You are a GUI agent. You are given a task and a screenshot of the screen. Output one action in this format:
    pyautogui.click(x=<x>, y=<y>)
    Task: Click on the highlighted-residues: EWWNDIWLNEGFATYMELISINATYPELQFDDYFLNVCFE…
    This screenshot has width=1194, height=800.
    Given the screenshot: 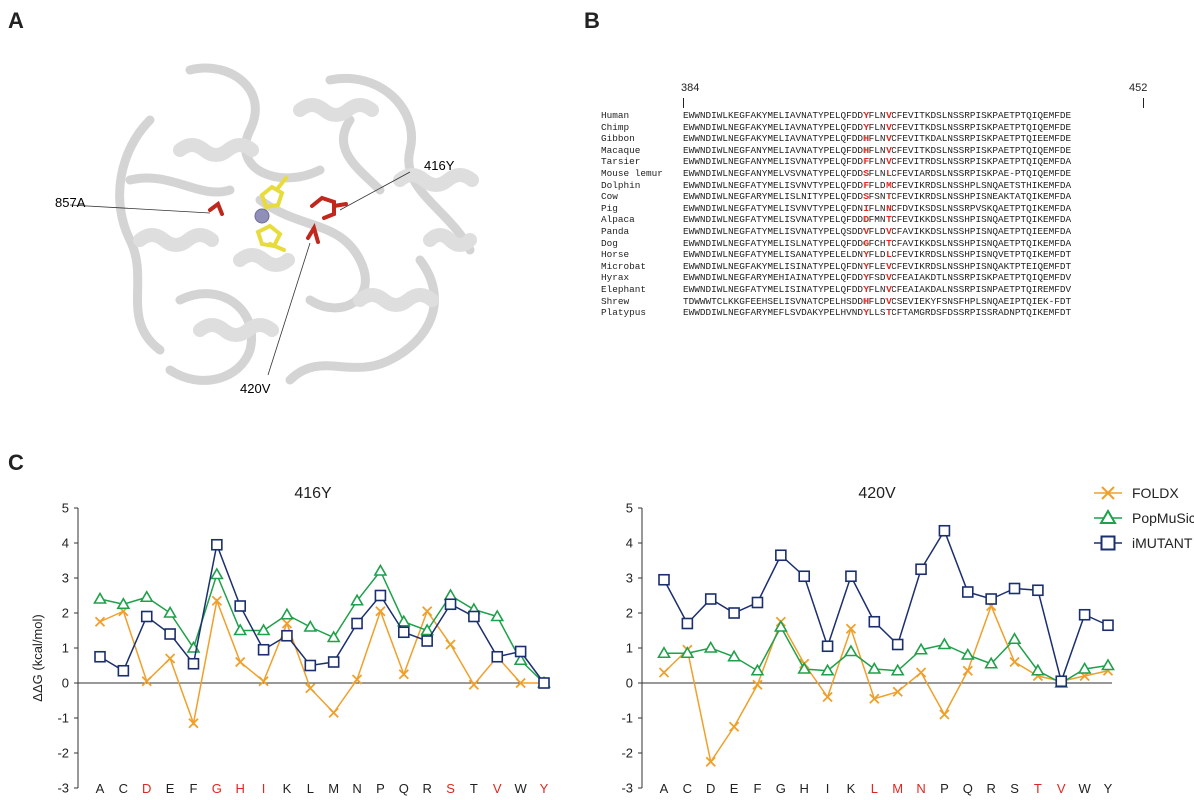 What is the action you would take?
    pyautogui.click(x=877, y=289)
    